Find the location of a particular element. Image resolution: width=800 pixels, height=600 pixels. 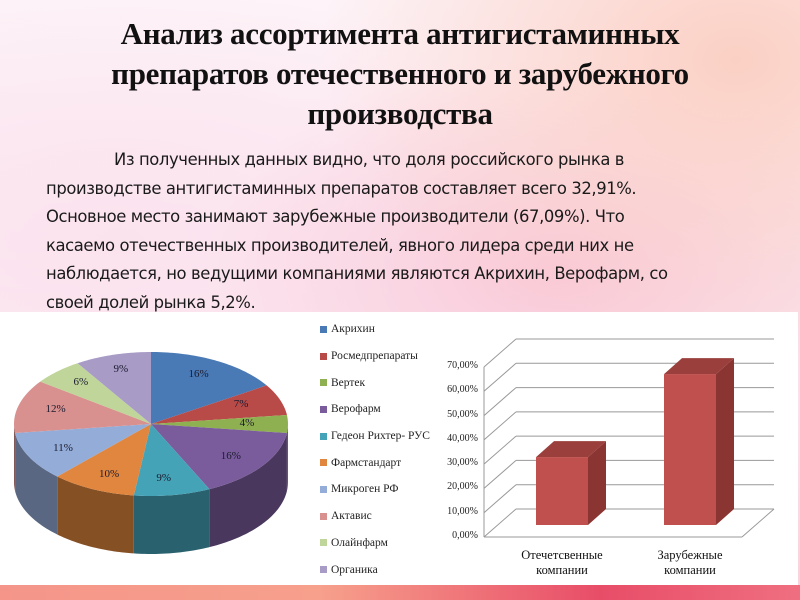

legend-item: Микроген РФ is located at coordinates (377, 489).